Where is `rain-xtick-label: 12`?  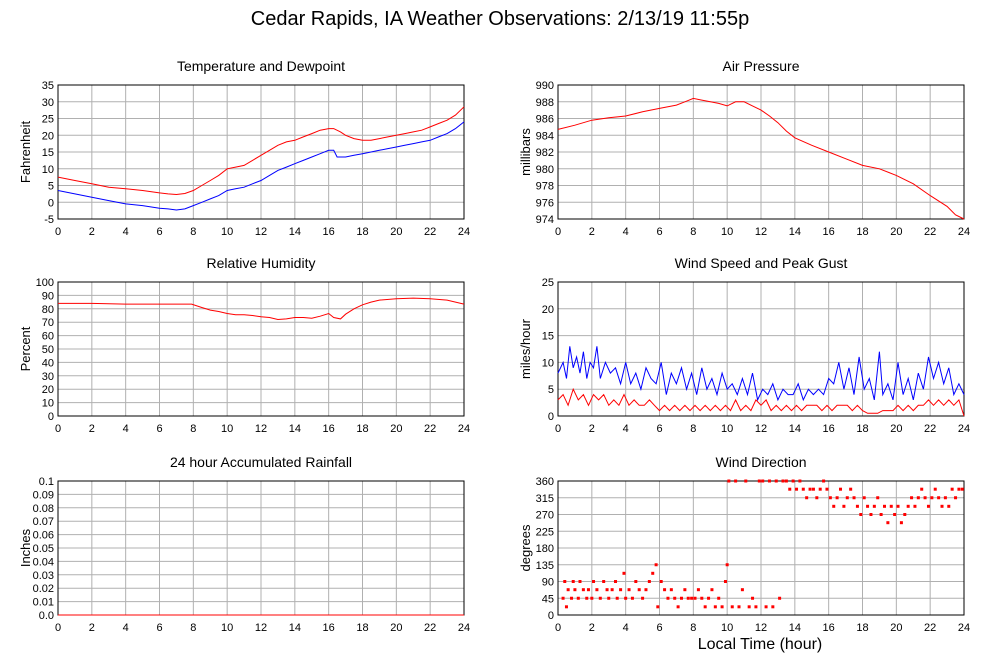
rain-xtick-label: 12 is located at coordinates (261, 628).